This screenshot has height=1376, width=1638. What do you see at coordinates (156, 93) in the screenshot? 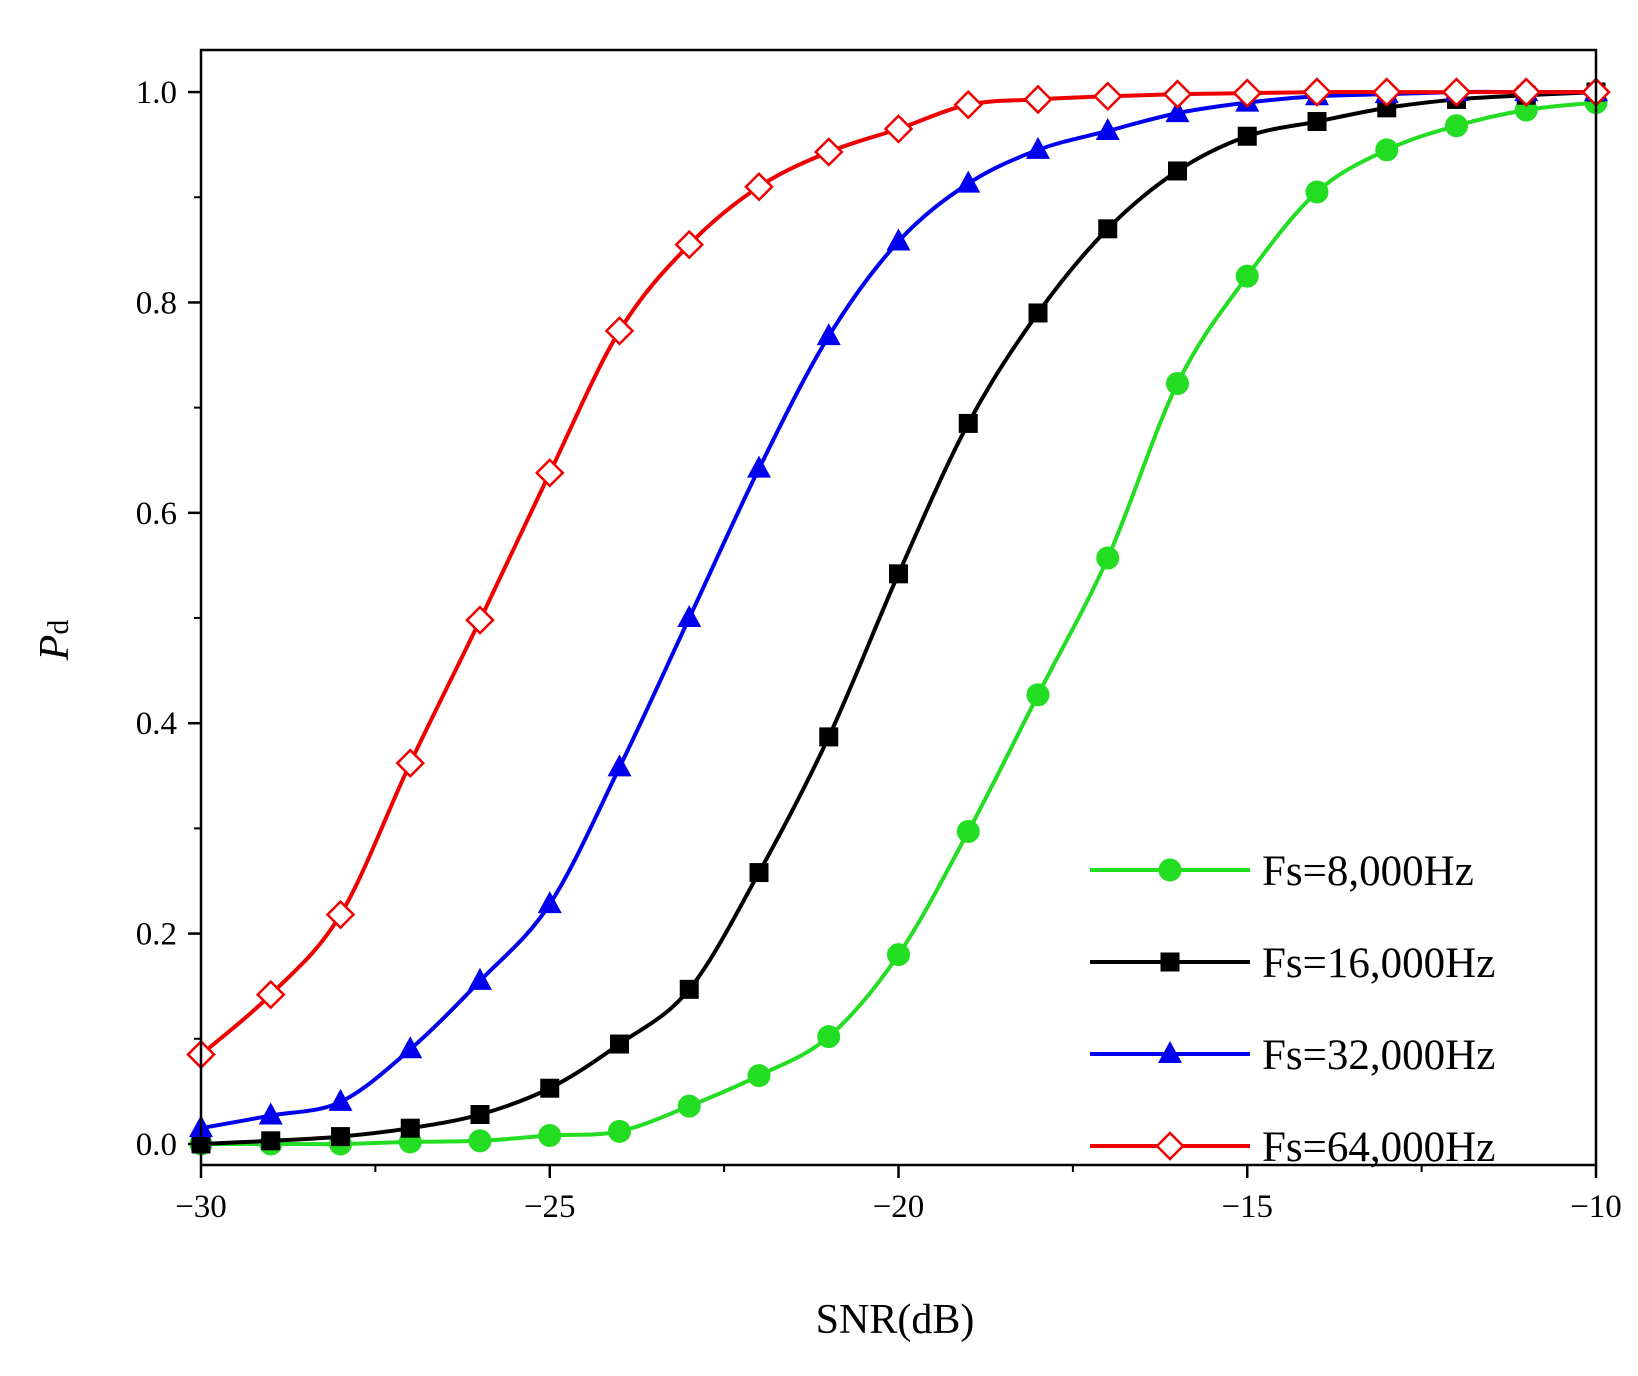
I see `y-tick-label: 1.0` at bounding box center [156, 93].